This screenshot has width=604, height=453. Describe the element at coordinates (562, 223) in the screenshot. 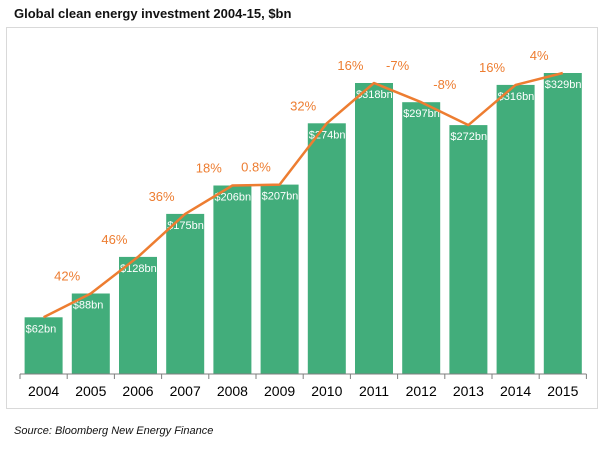

I see `bar-2015` at that location.